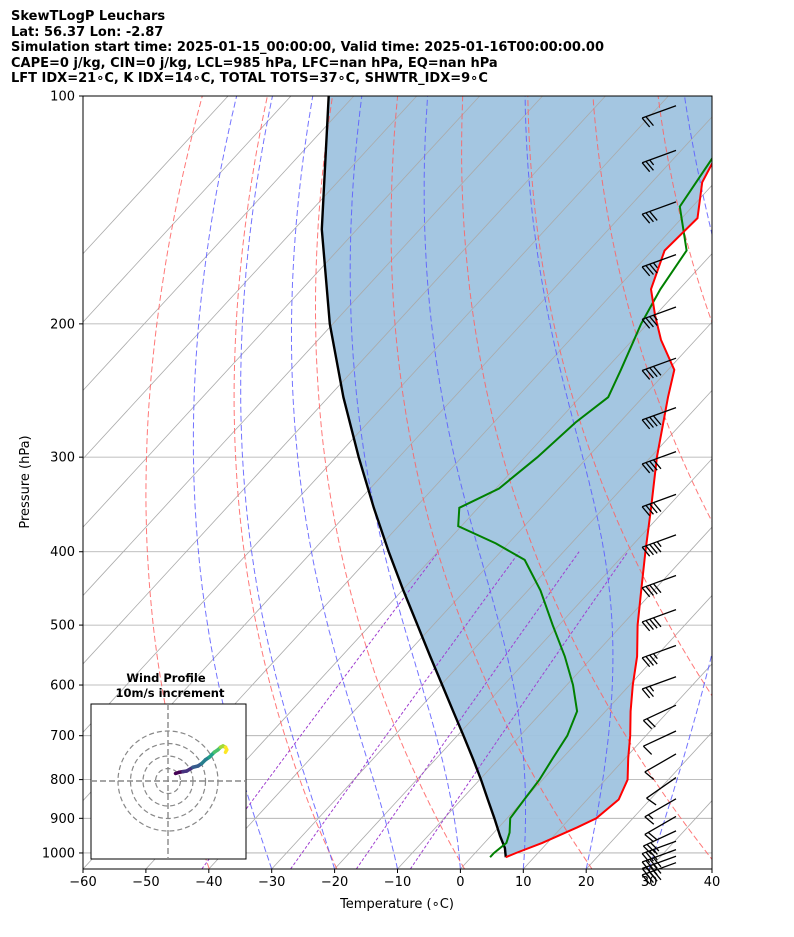 The height and width of the screenshot is (937, 794). Describe the element at coordinates (168, 765) in the screenshot. I see `hodograph-inset: Wind Profile 10m/s increment` at that location.